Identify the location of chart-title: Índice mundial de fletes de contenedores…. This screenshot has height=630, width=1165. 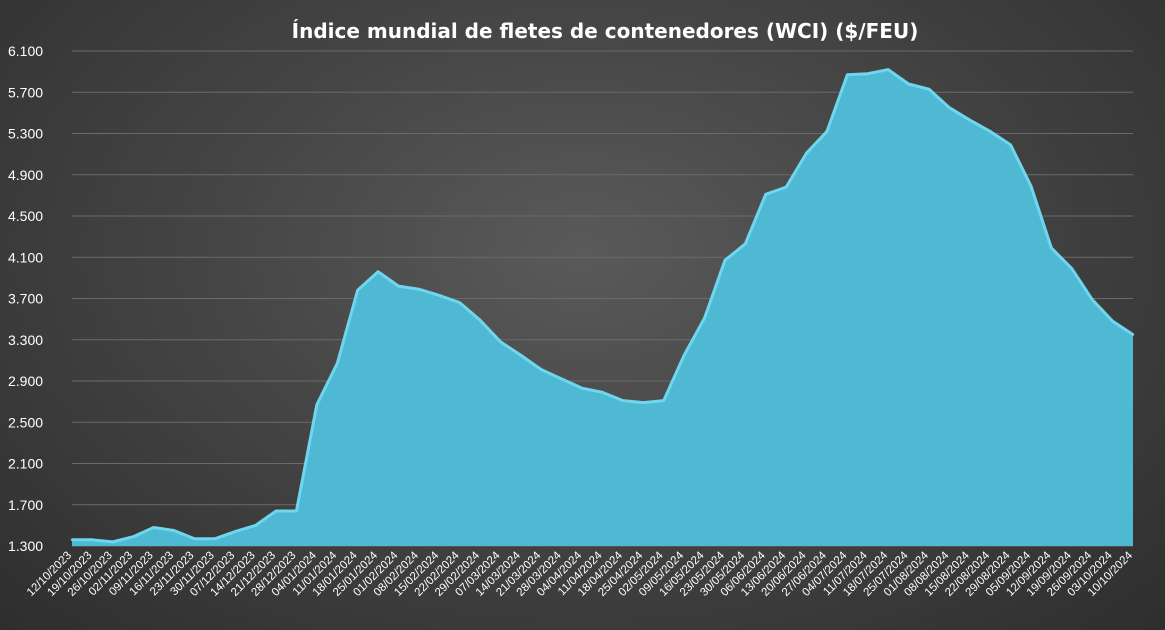
(605, 31).